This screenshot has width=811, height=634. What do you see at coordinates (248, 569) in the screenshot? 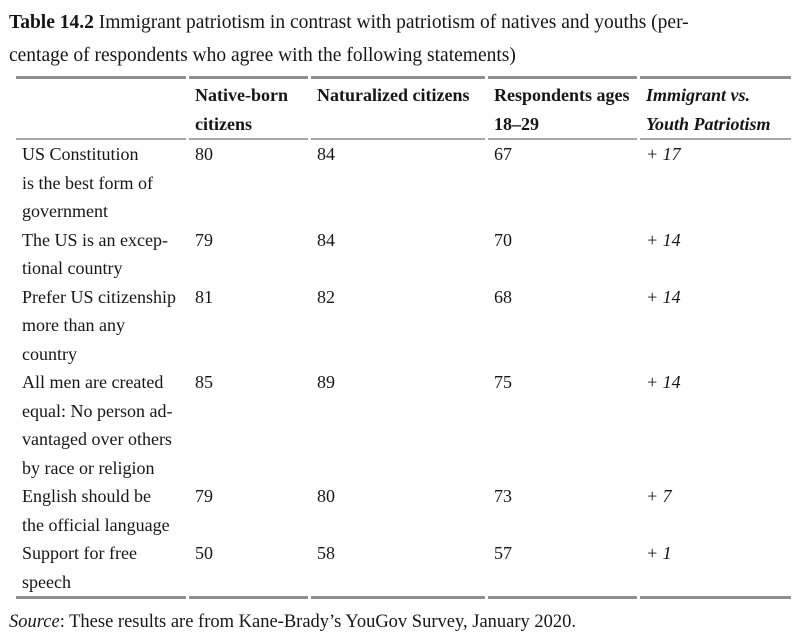
I see `native-born-value: 50` at bounding box center [248, 569].